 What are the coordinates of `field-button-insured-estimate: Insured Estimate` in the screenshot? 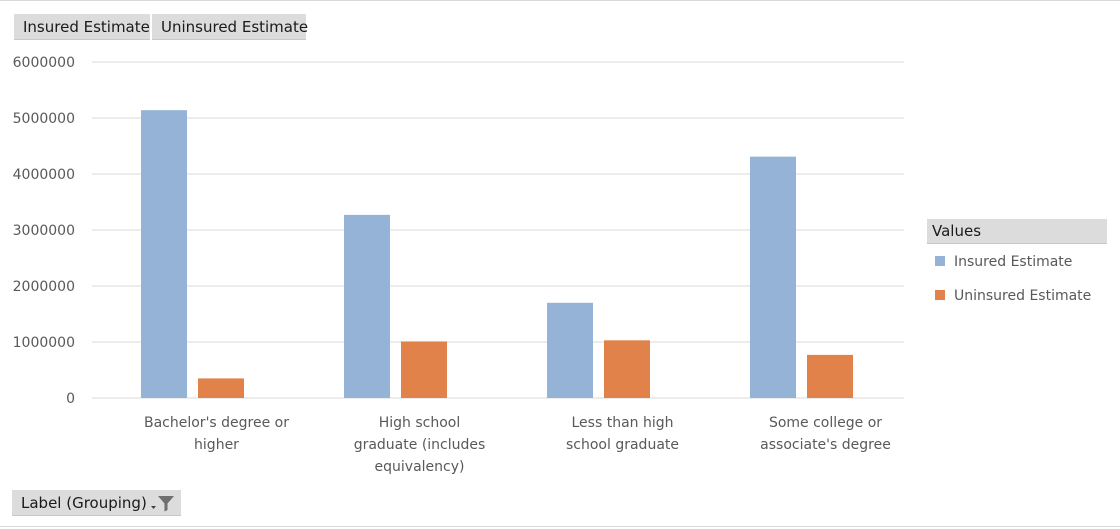 It's located at (82, 27).